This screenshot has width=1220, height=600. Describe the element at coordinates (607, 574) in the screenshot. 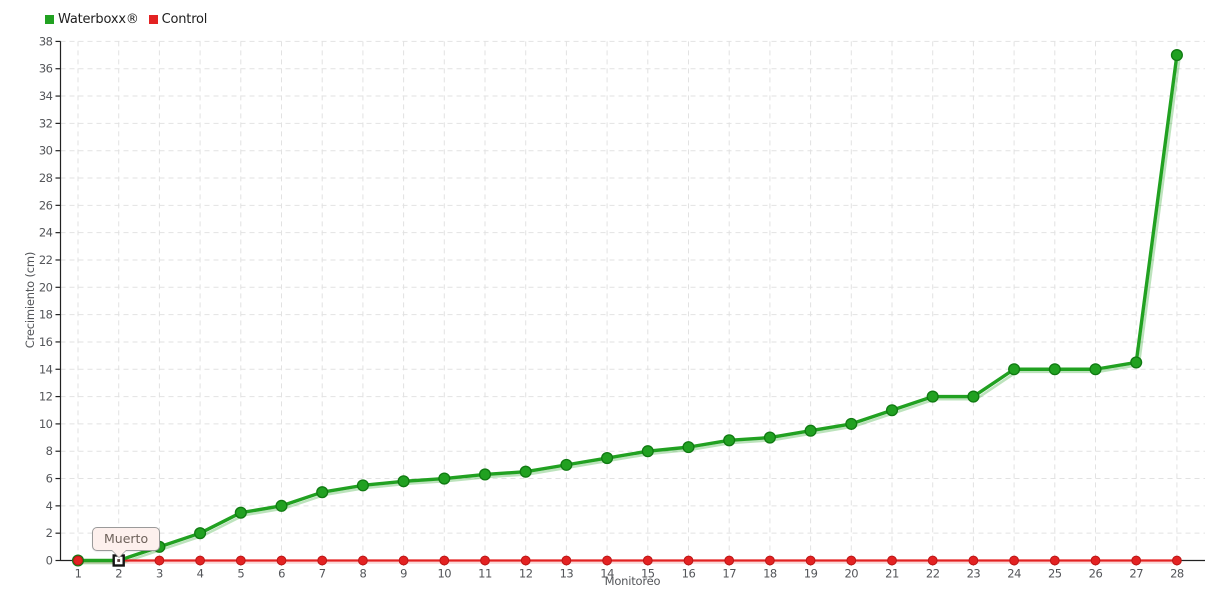

I see `x-tick-label: 14` at that location.